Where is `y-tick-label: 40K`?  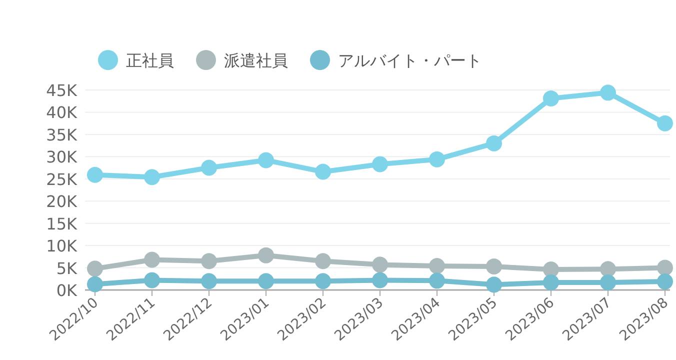 y-tick-label: 40K is located at coordinates (62, 112).